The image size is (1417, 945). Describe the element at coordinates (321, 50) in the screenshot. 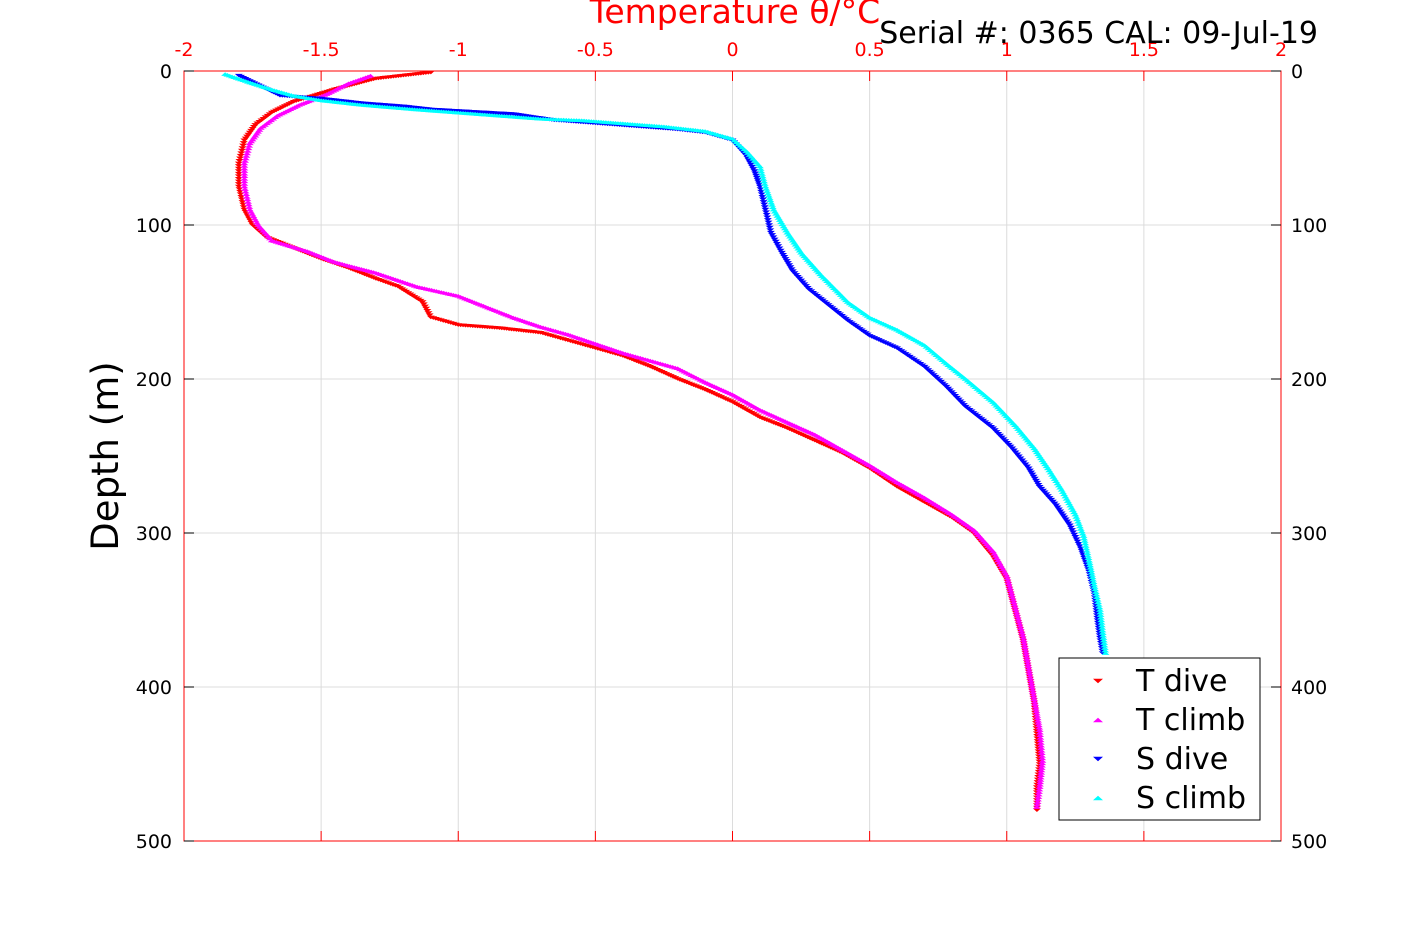

I see `x-tick-label: -1.5` at that location.